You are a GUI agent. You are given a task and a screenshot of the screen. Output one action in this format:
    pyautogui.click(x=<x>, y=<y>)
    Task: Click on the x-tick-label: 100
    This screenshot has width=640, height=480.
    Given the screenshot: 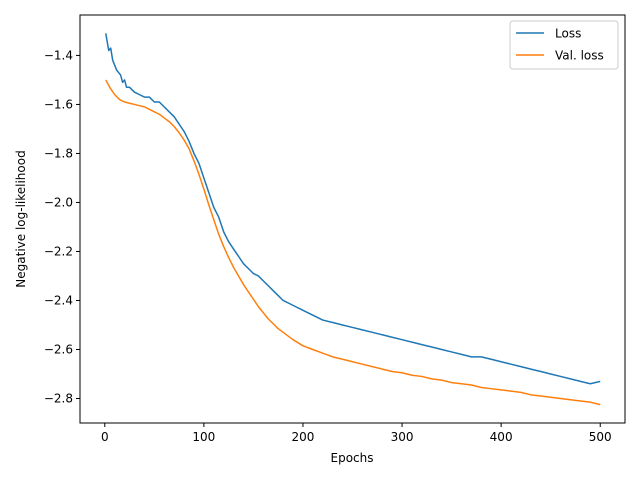 What is the action you would take?
    pyautogui.click(x=203, y=437)
    